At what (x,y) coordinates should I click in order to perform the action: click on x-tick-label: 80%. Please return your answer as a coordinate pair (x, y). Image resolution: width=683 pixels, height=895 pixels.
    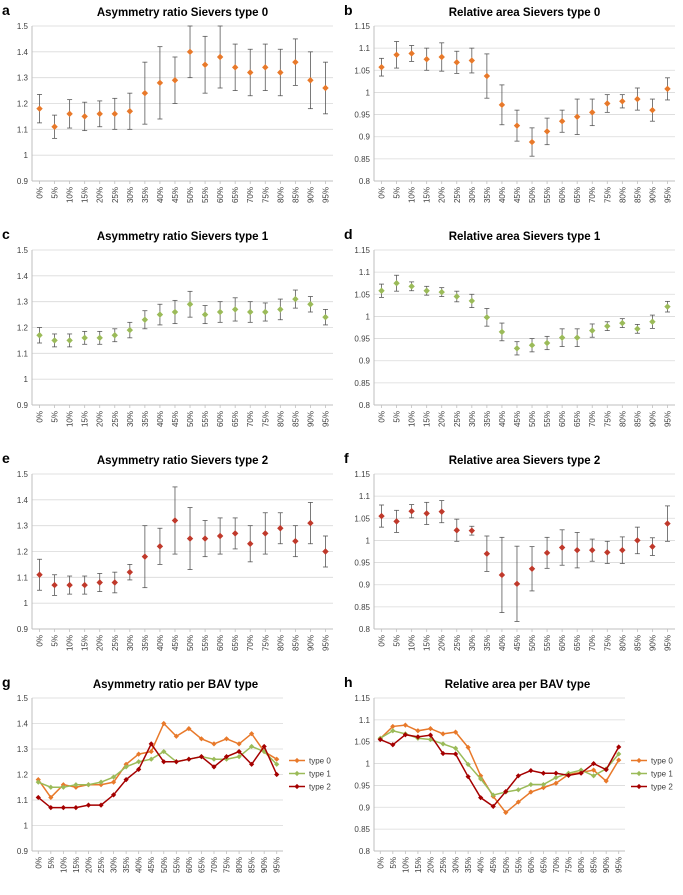
    Looking at the image, I should click on (622, 195).